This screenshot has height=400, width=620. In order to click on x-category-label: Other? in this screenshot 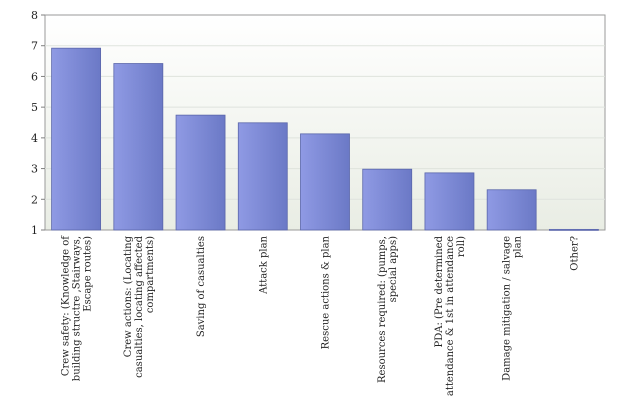, I will do `click(574, 253)`.